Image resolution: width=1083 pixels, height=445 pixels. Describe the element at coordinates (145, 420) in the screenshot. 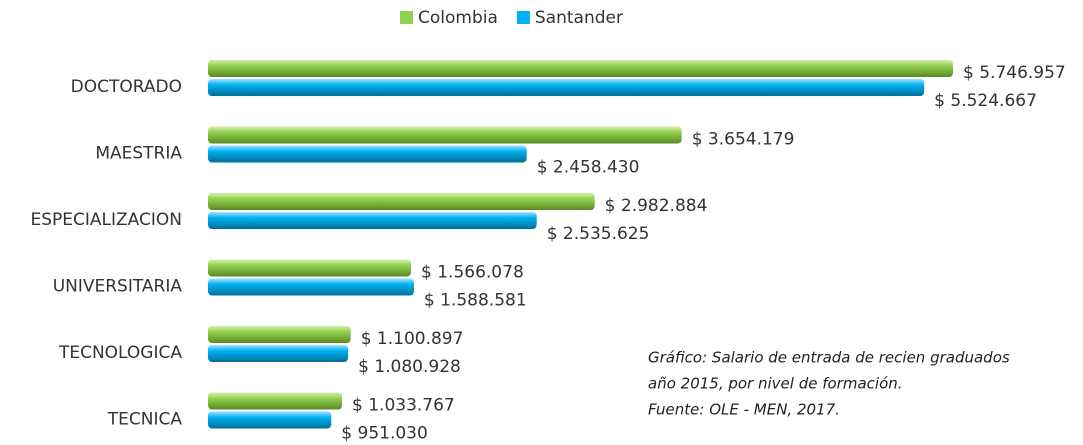

I see `category-label: TECNICA` at that location.